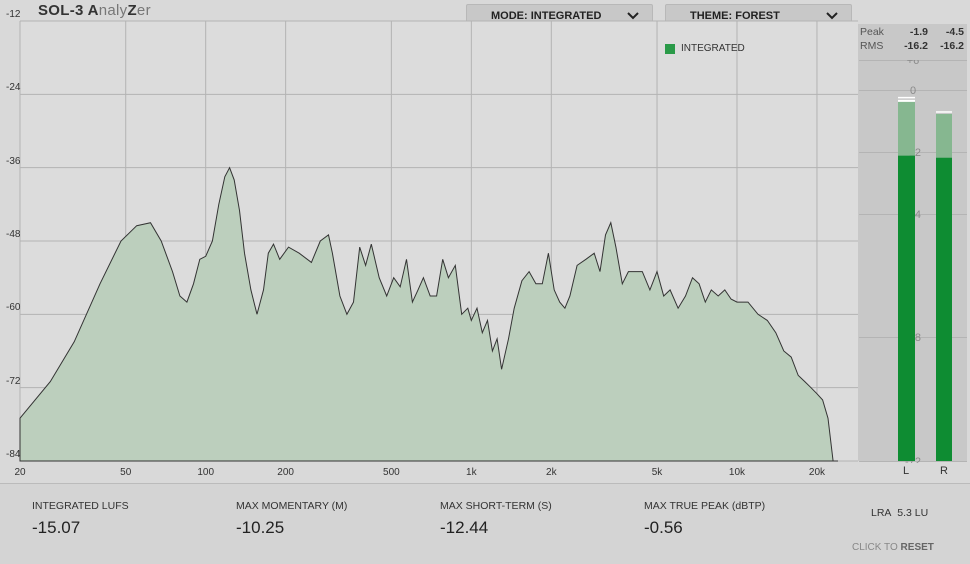  I want to click on meter-l-label: L, so click(906, 471).